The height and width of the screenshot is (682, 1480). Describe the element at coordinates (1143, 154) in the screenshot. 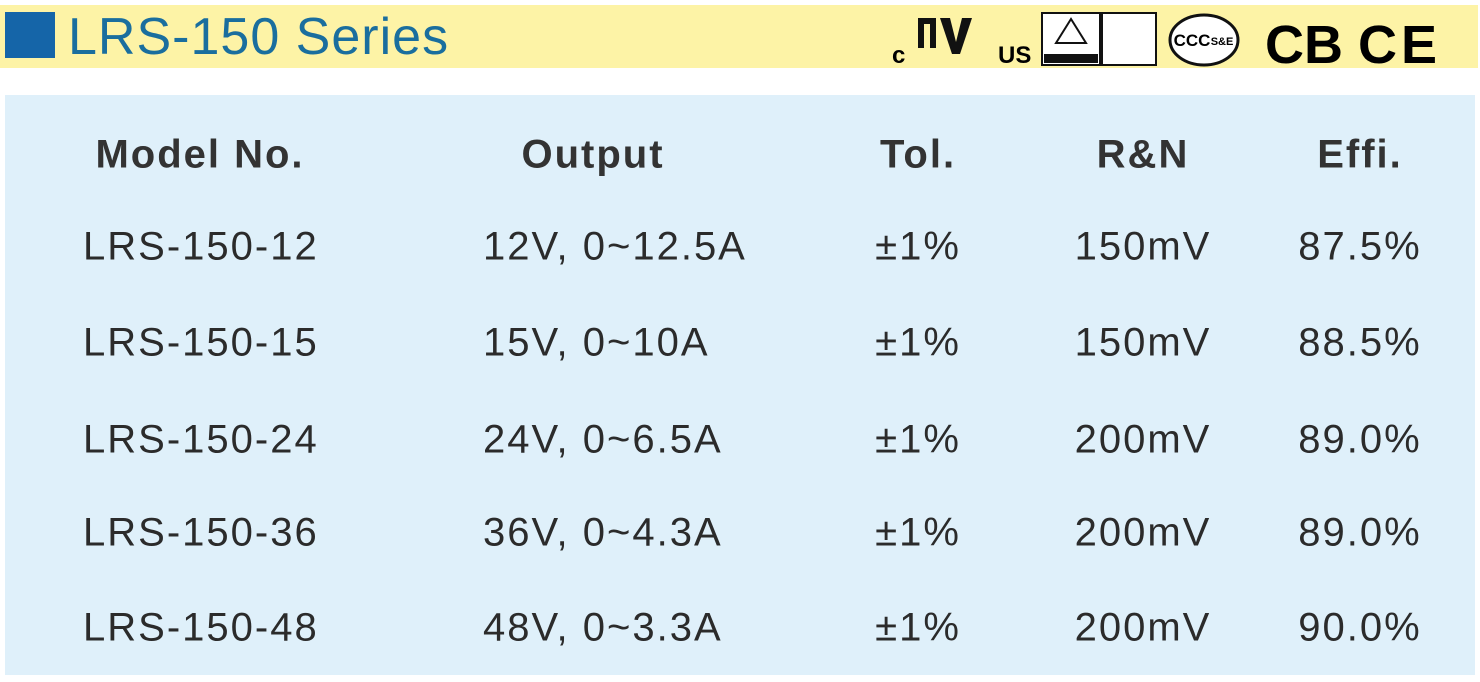

I see `column-header: R&N` at that location.